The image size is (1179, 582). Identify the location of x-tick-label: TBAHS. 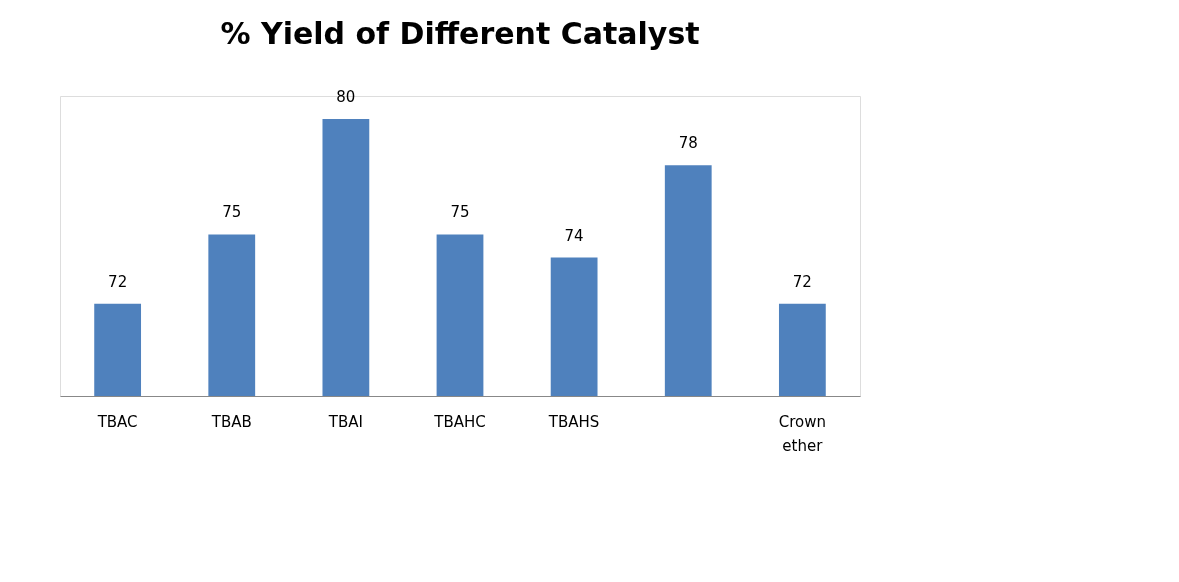
(573, 421).